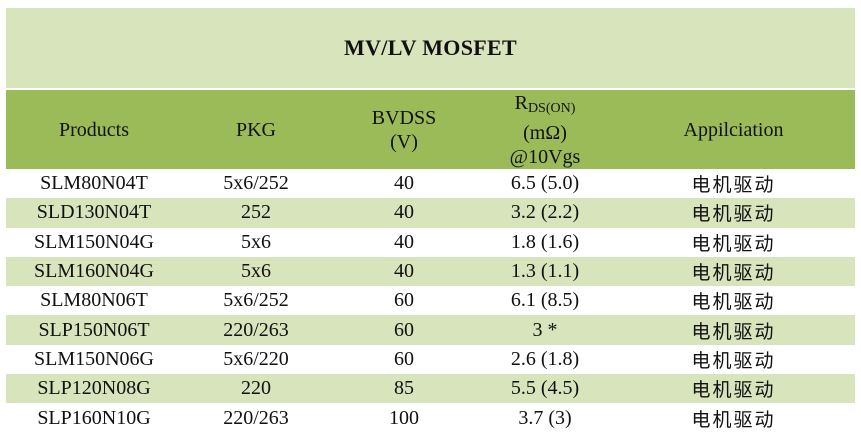 The height and width of the screenshot is (447, 861). What do you see at coordinates (545, 156) in the screenshot?
I see `header-rds-condition: @10Vgs` at bounding box center [545, 156].